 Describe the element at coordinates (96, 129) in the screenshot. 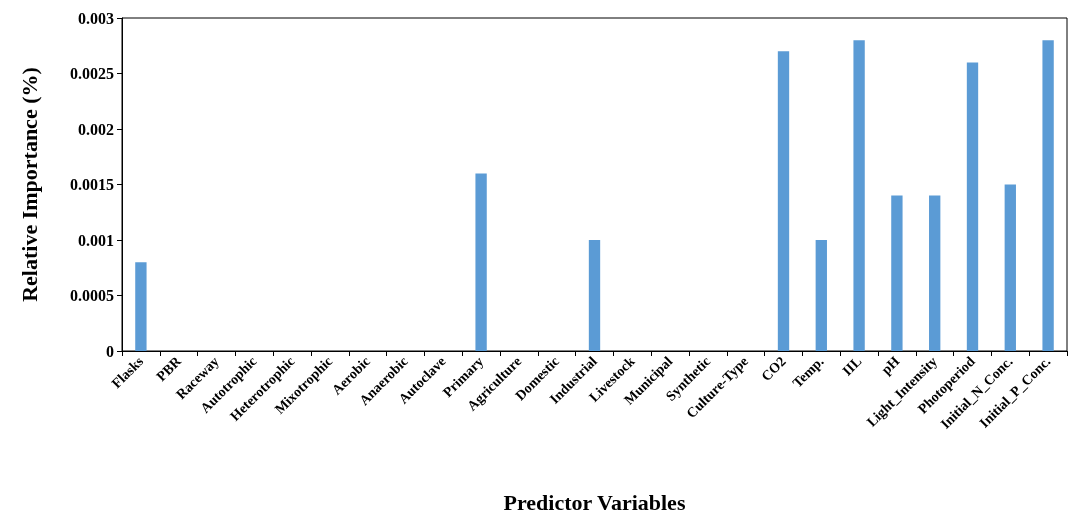

I see `y-tick-label: 0.002` at that location.